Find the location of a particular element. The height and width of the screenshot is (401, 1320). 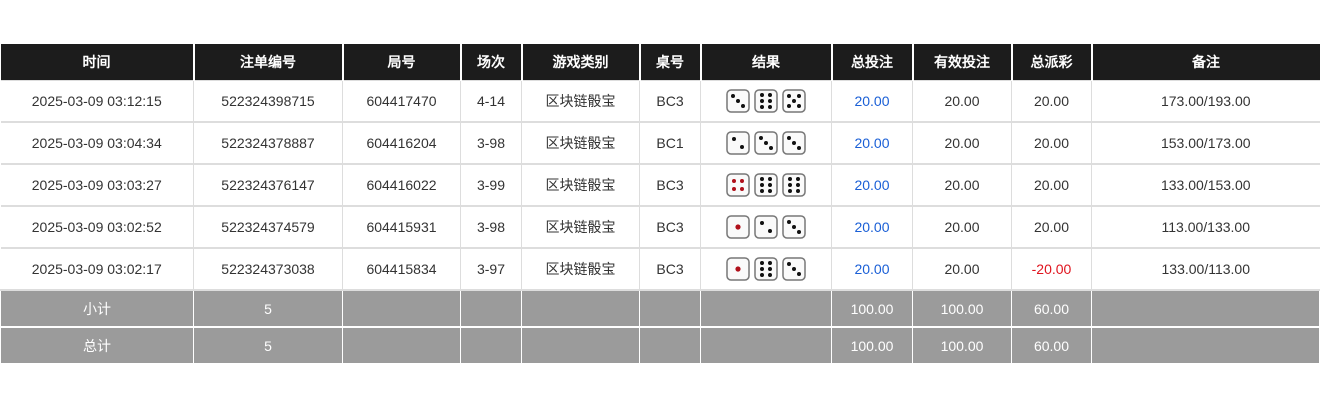

time: 2025-03-09 03:03:27 is located at coordinates (97, 185).